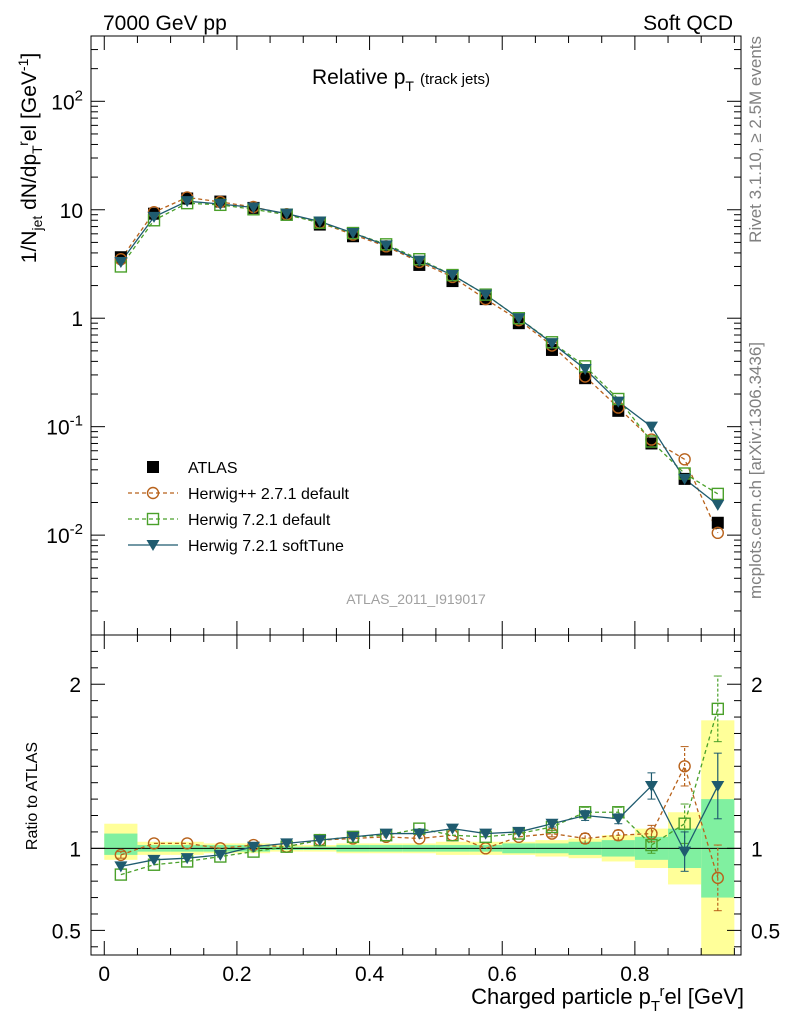  I want to click on legend-label: Herwig 7.2.1 softTune, so click(266, 546).